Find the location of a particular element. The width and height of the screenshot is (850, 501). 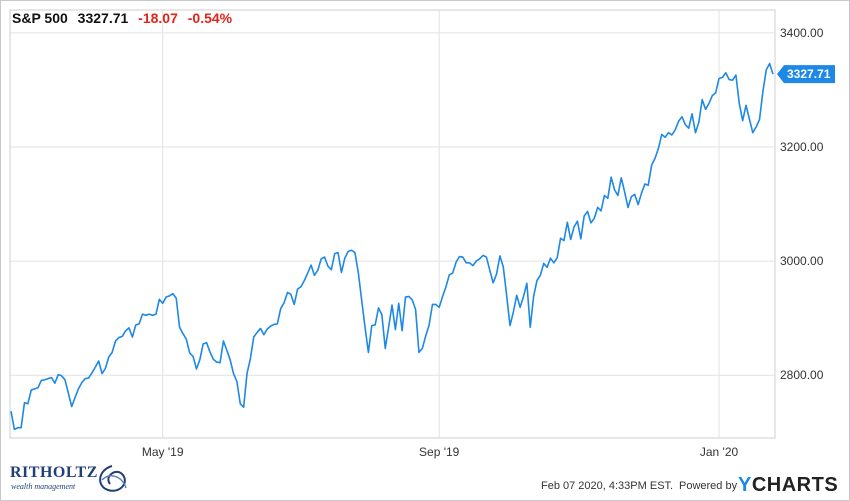

ycharts-logo-text: CHARTS is located at coordinates (795, 485).